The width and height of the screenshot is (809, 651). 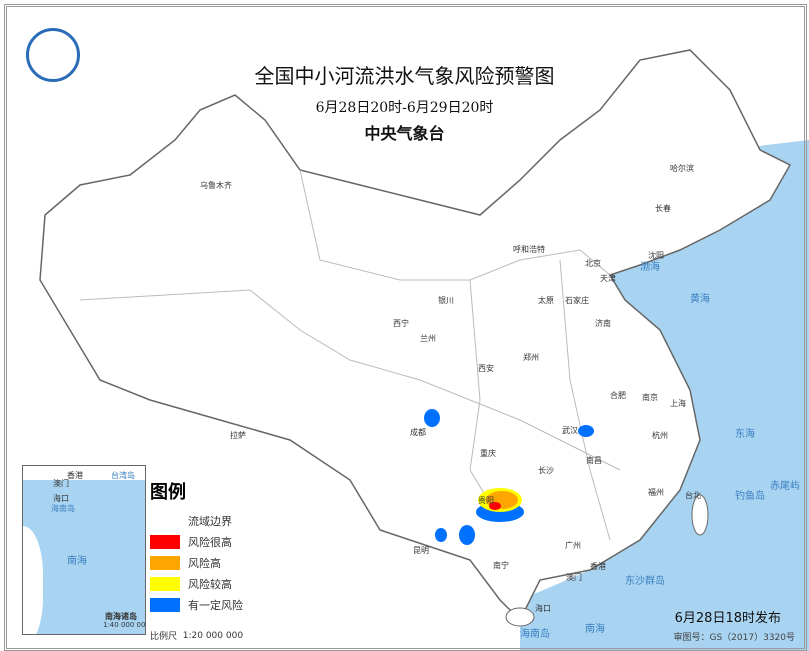 I want to click on city-label: 石家庄, so click(x=577, y=300).